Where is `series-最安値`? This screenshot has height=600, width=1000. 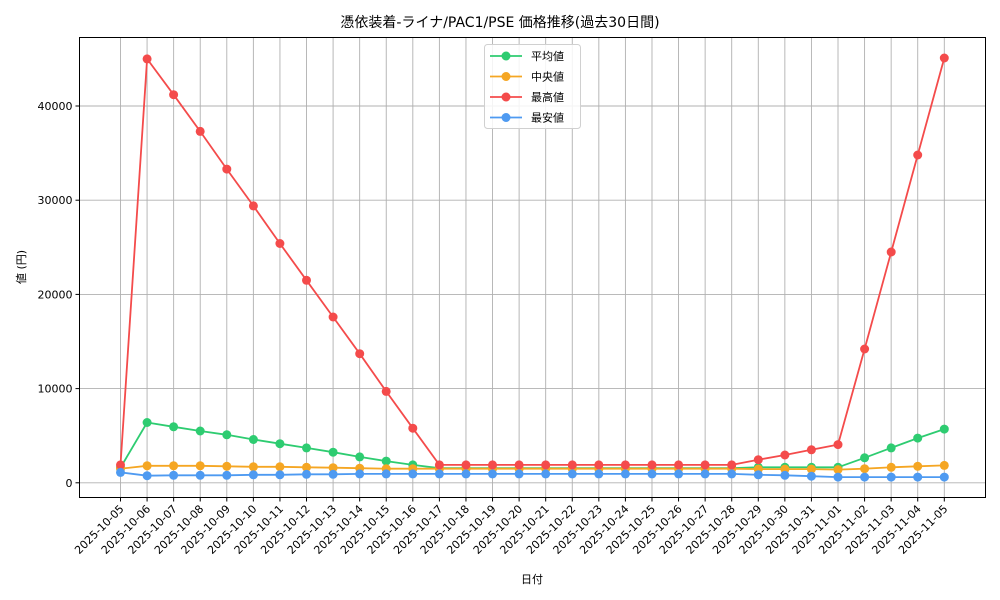
series-最安値 is located at coordinates (532, 474).